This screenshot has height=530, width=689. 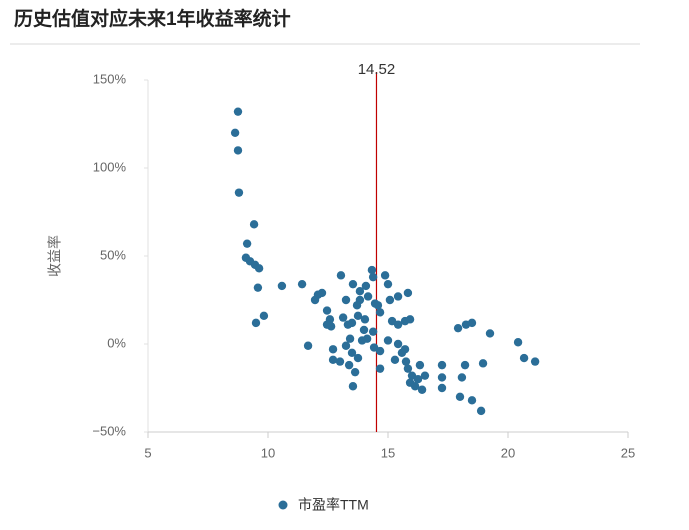 I want to click on y-tick-label: 100%, so click(x=110, y=166).